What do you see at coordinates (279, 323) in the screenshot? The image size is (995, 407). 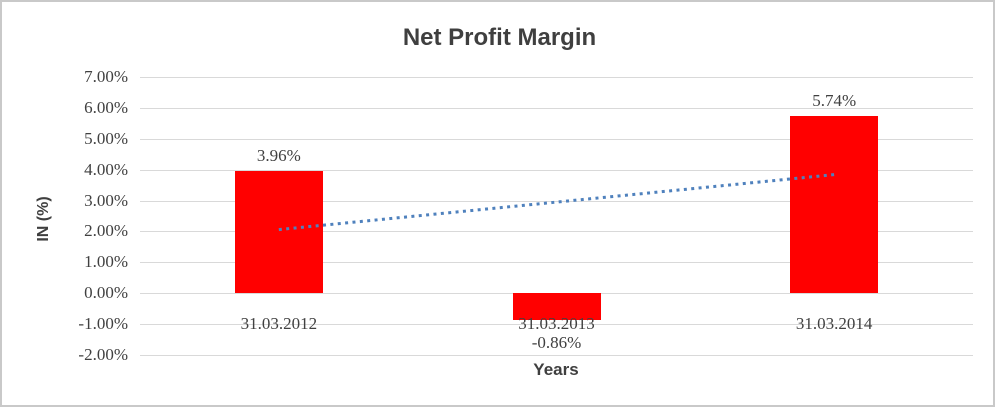 I see `x-tick-label: 31.03.2012` at bounding box center [279, 323].